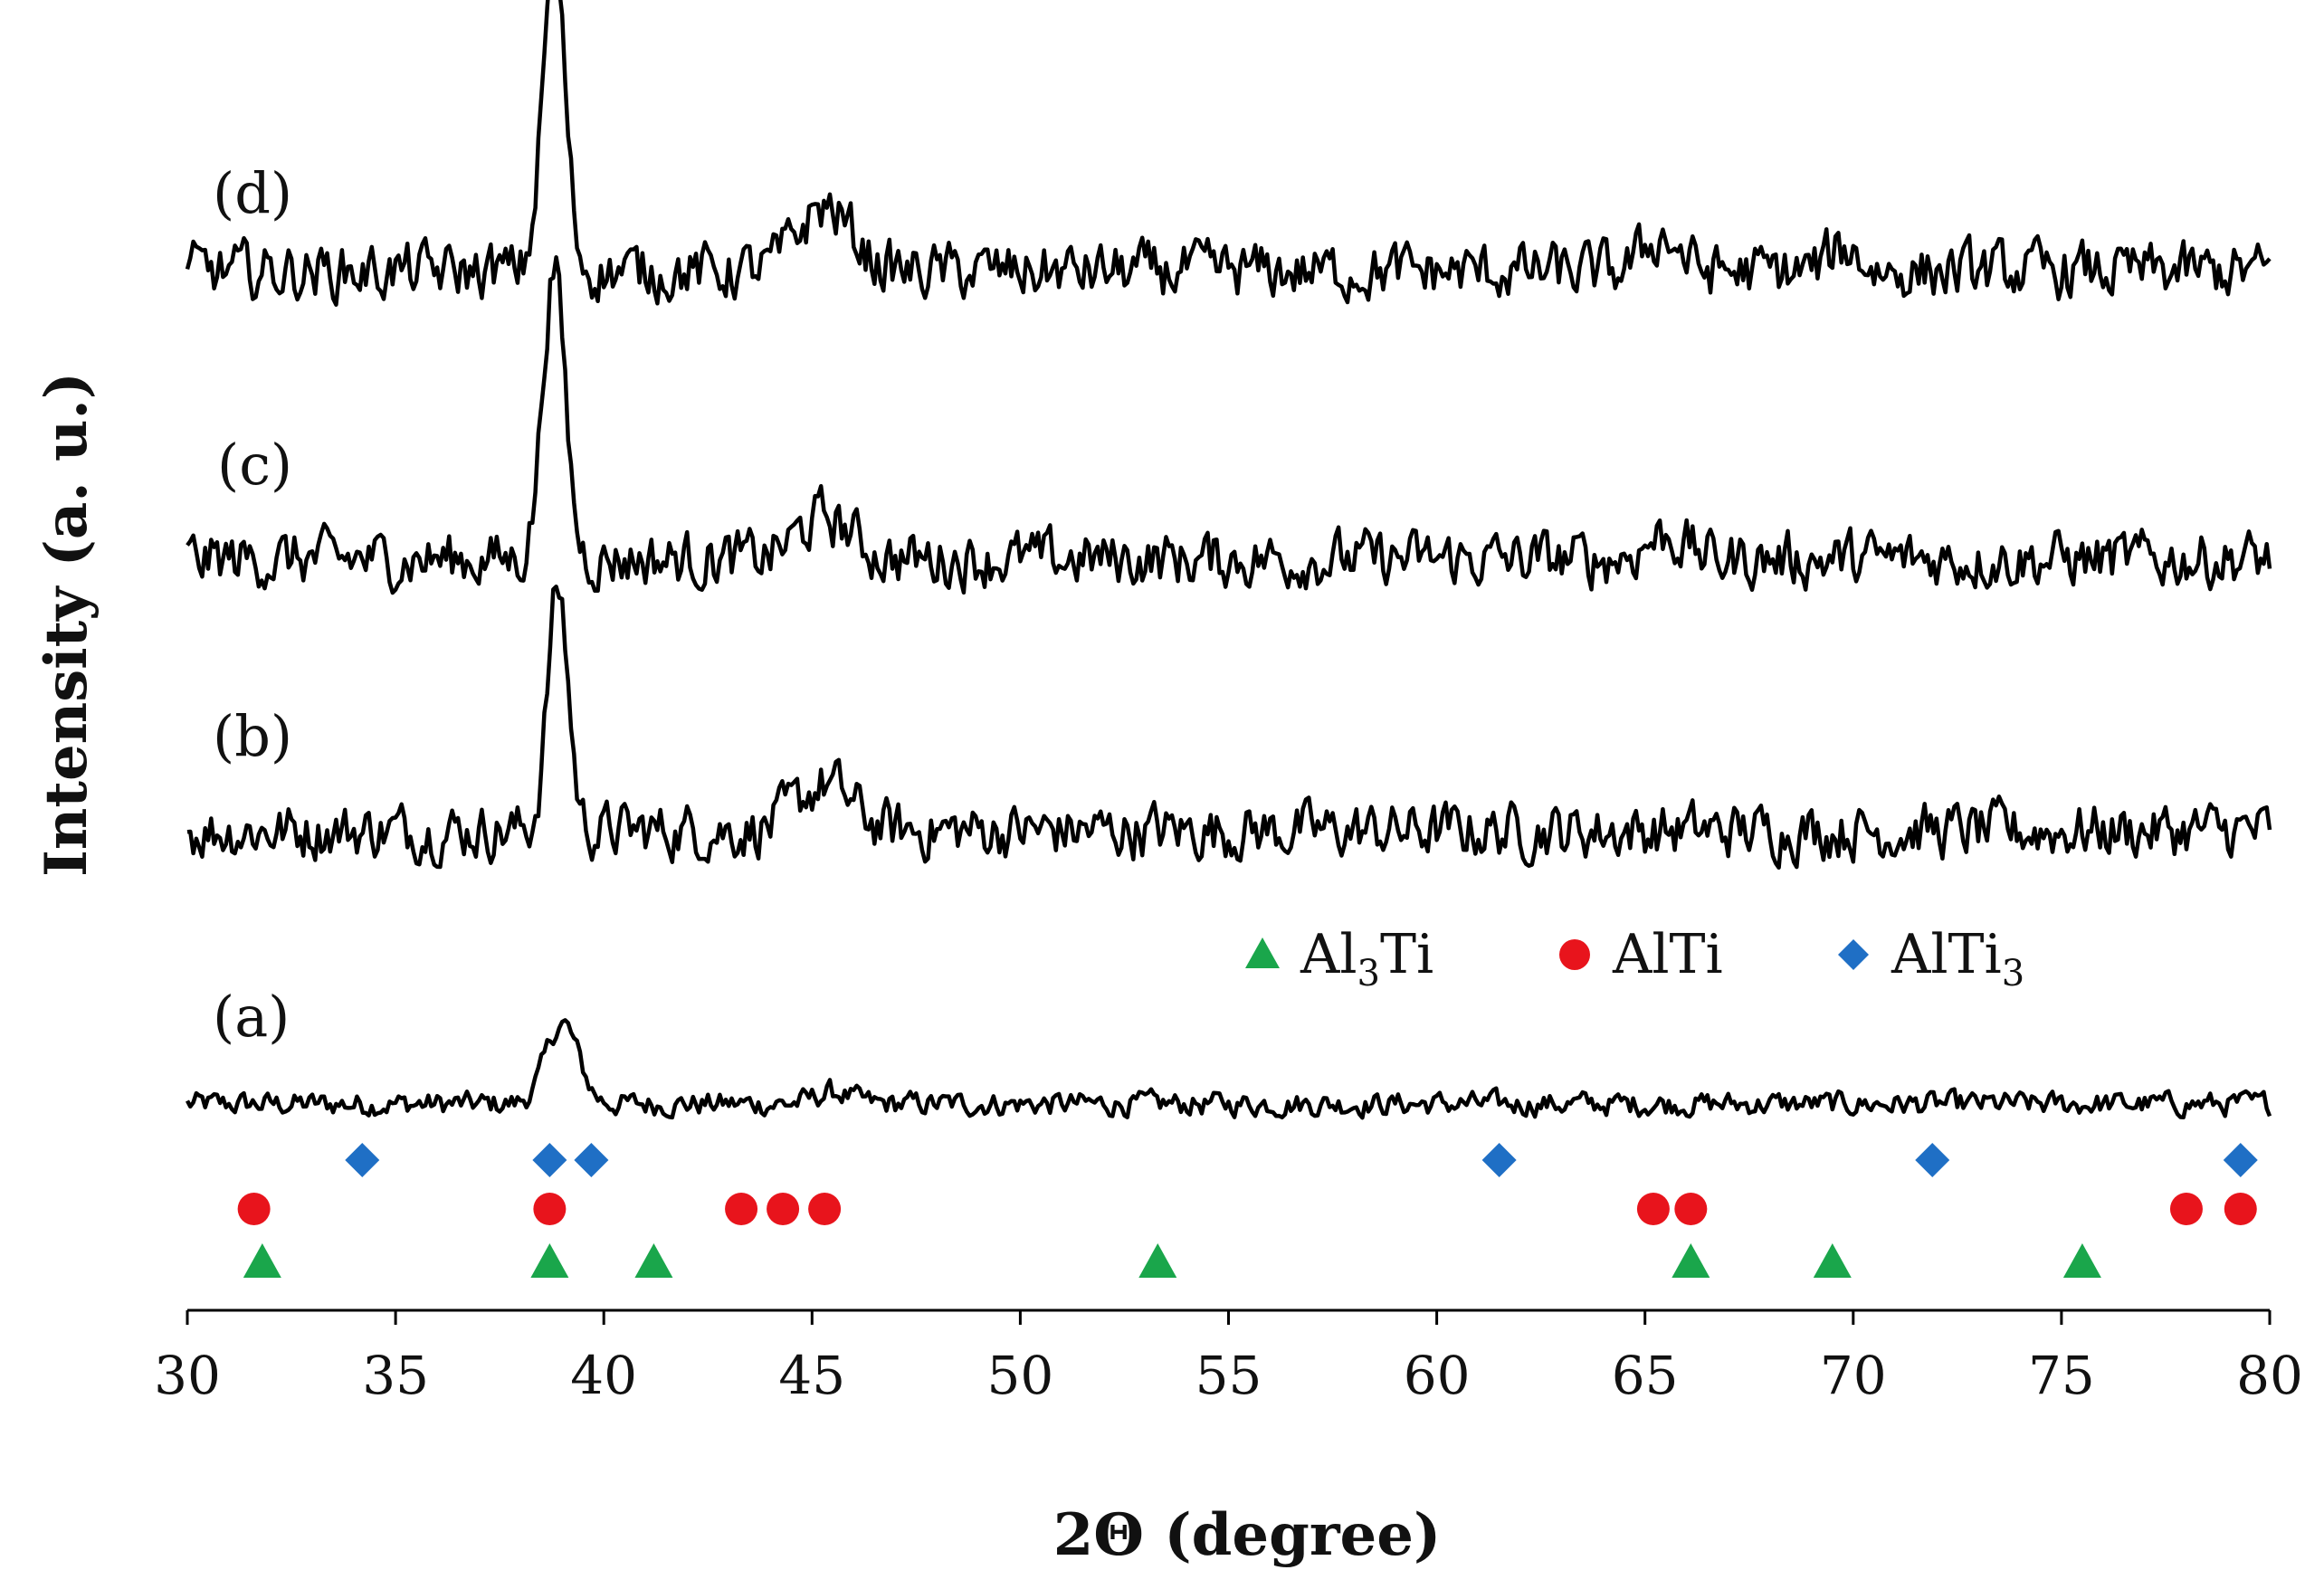  I want to click on phase-legend: Al3Ti AlTi AlTi3, so click(1635, 958).